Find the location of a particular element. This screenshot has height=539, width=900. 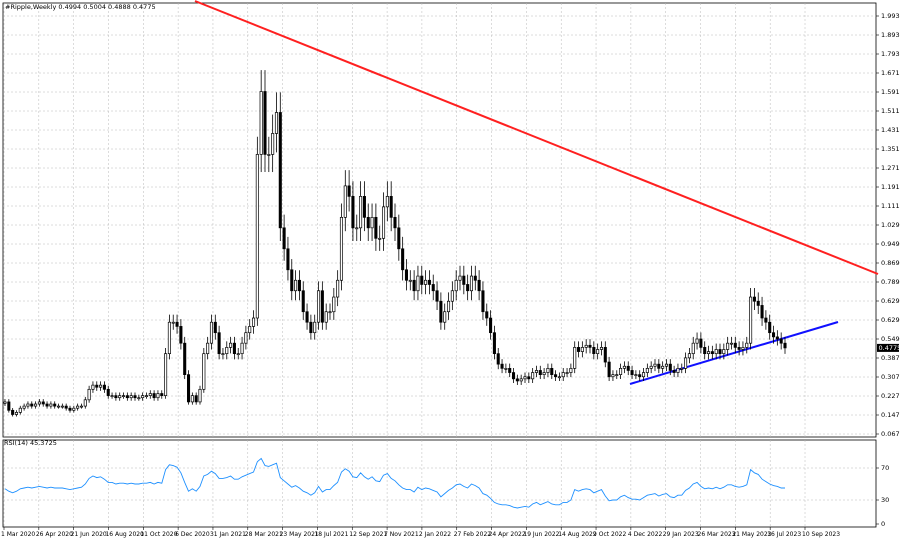

blue-support-trendline is located at coordinates (734, 353).